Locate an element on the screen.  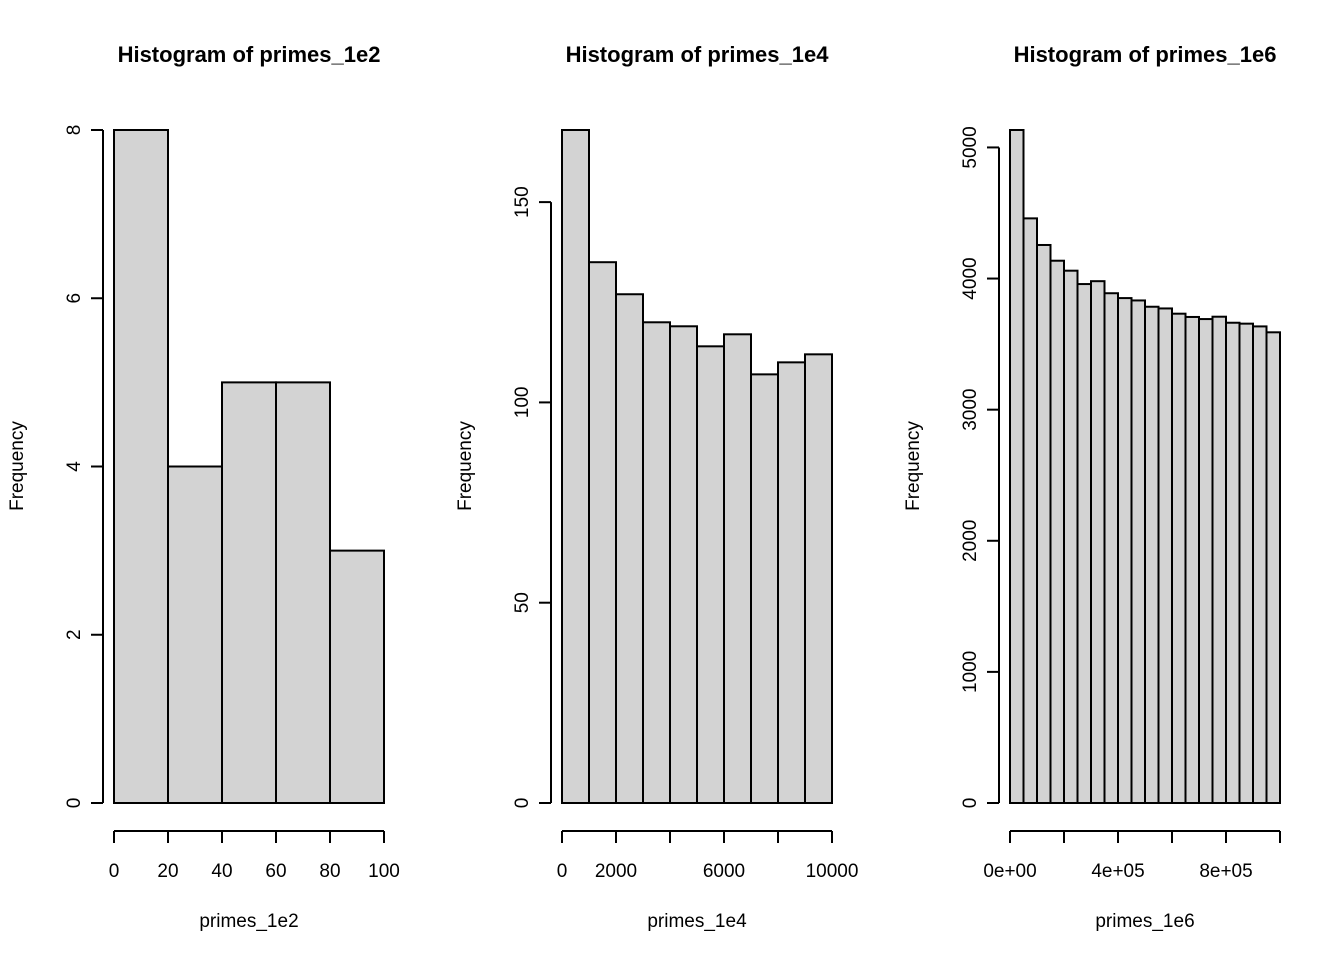
x-tick-label: 40 is located at coordinates (221, 871).